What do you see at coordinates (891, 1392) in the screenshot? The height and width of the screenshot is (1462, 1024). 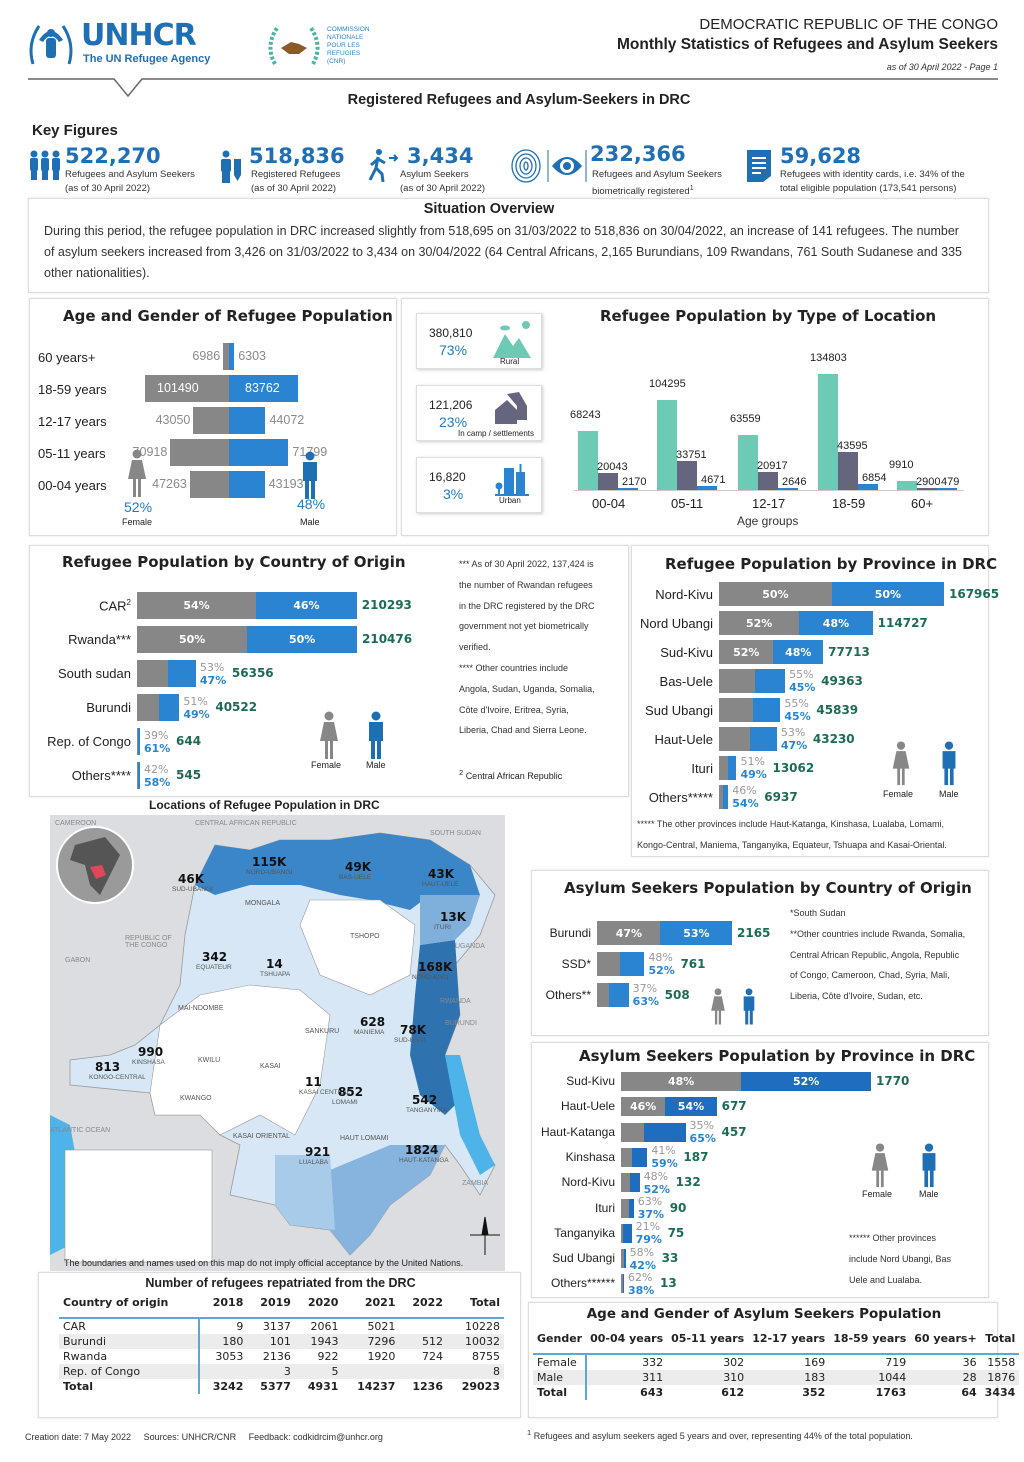 I see `table-cell: 1763` at bounding box center [891, 1392].